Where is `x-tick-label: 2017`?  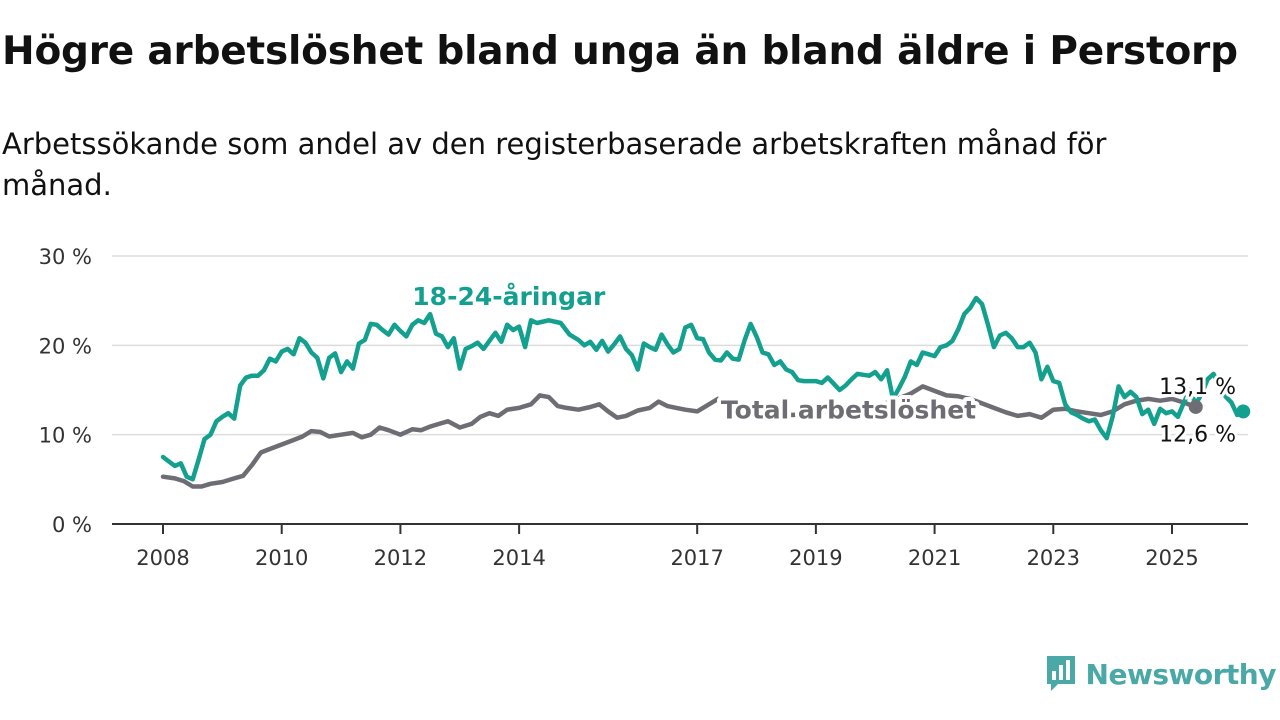 x-tick-label: 2017 is located at coordinates (696, 558).